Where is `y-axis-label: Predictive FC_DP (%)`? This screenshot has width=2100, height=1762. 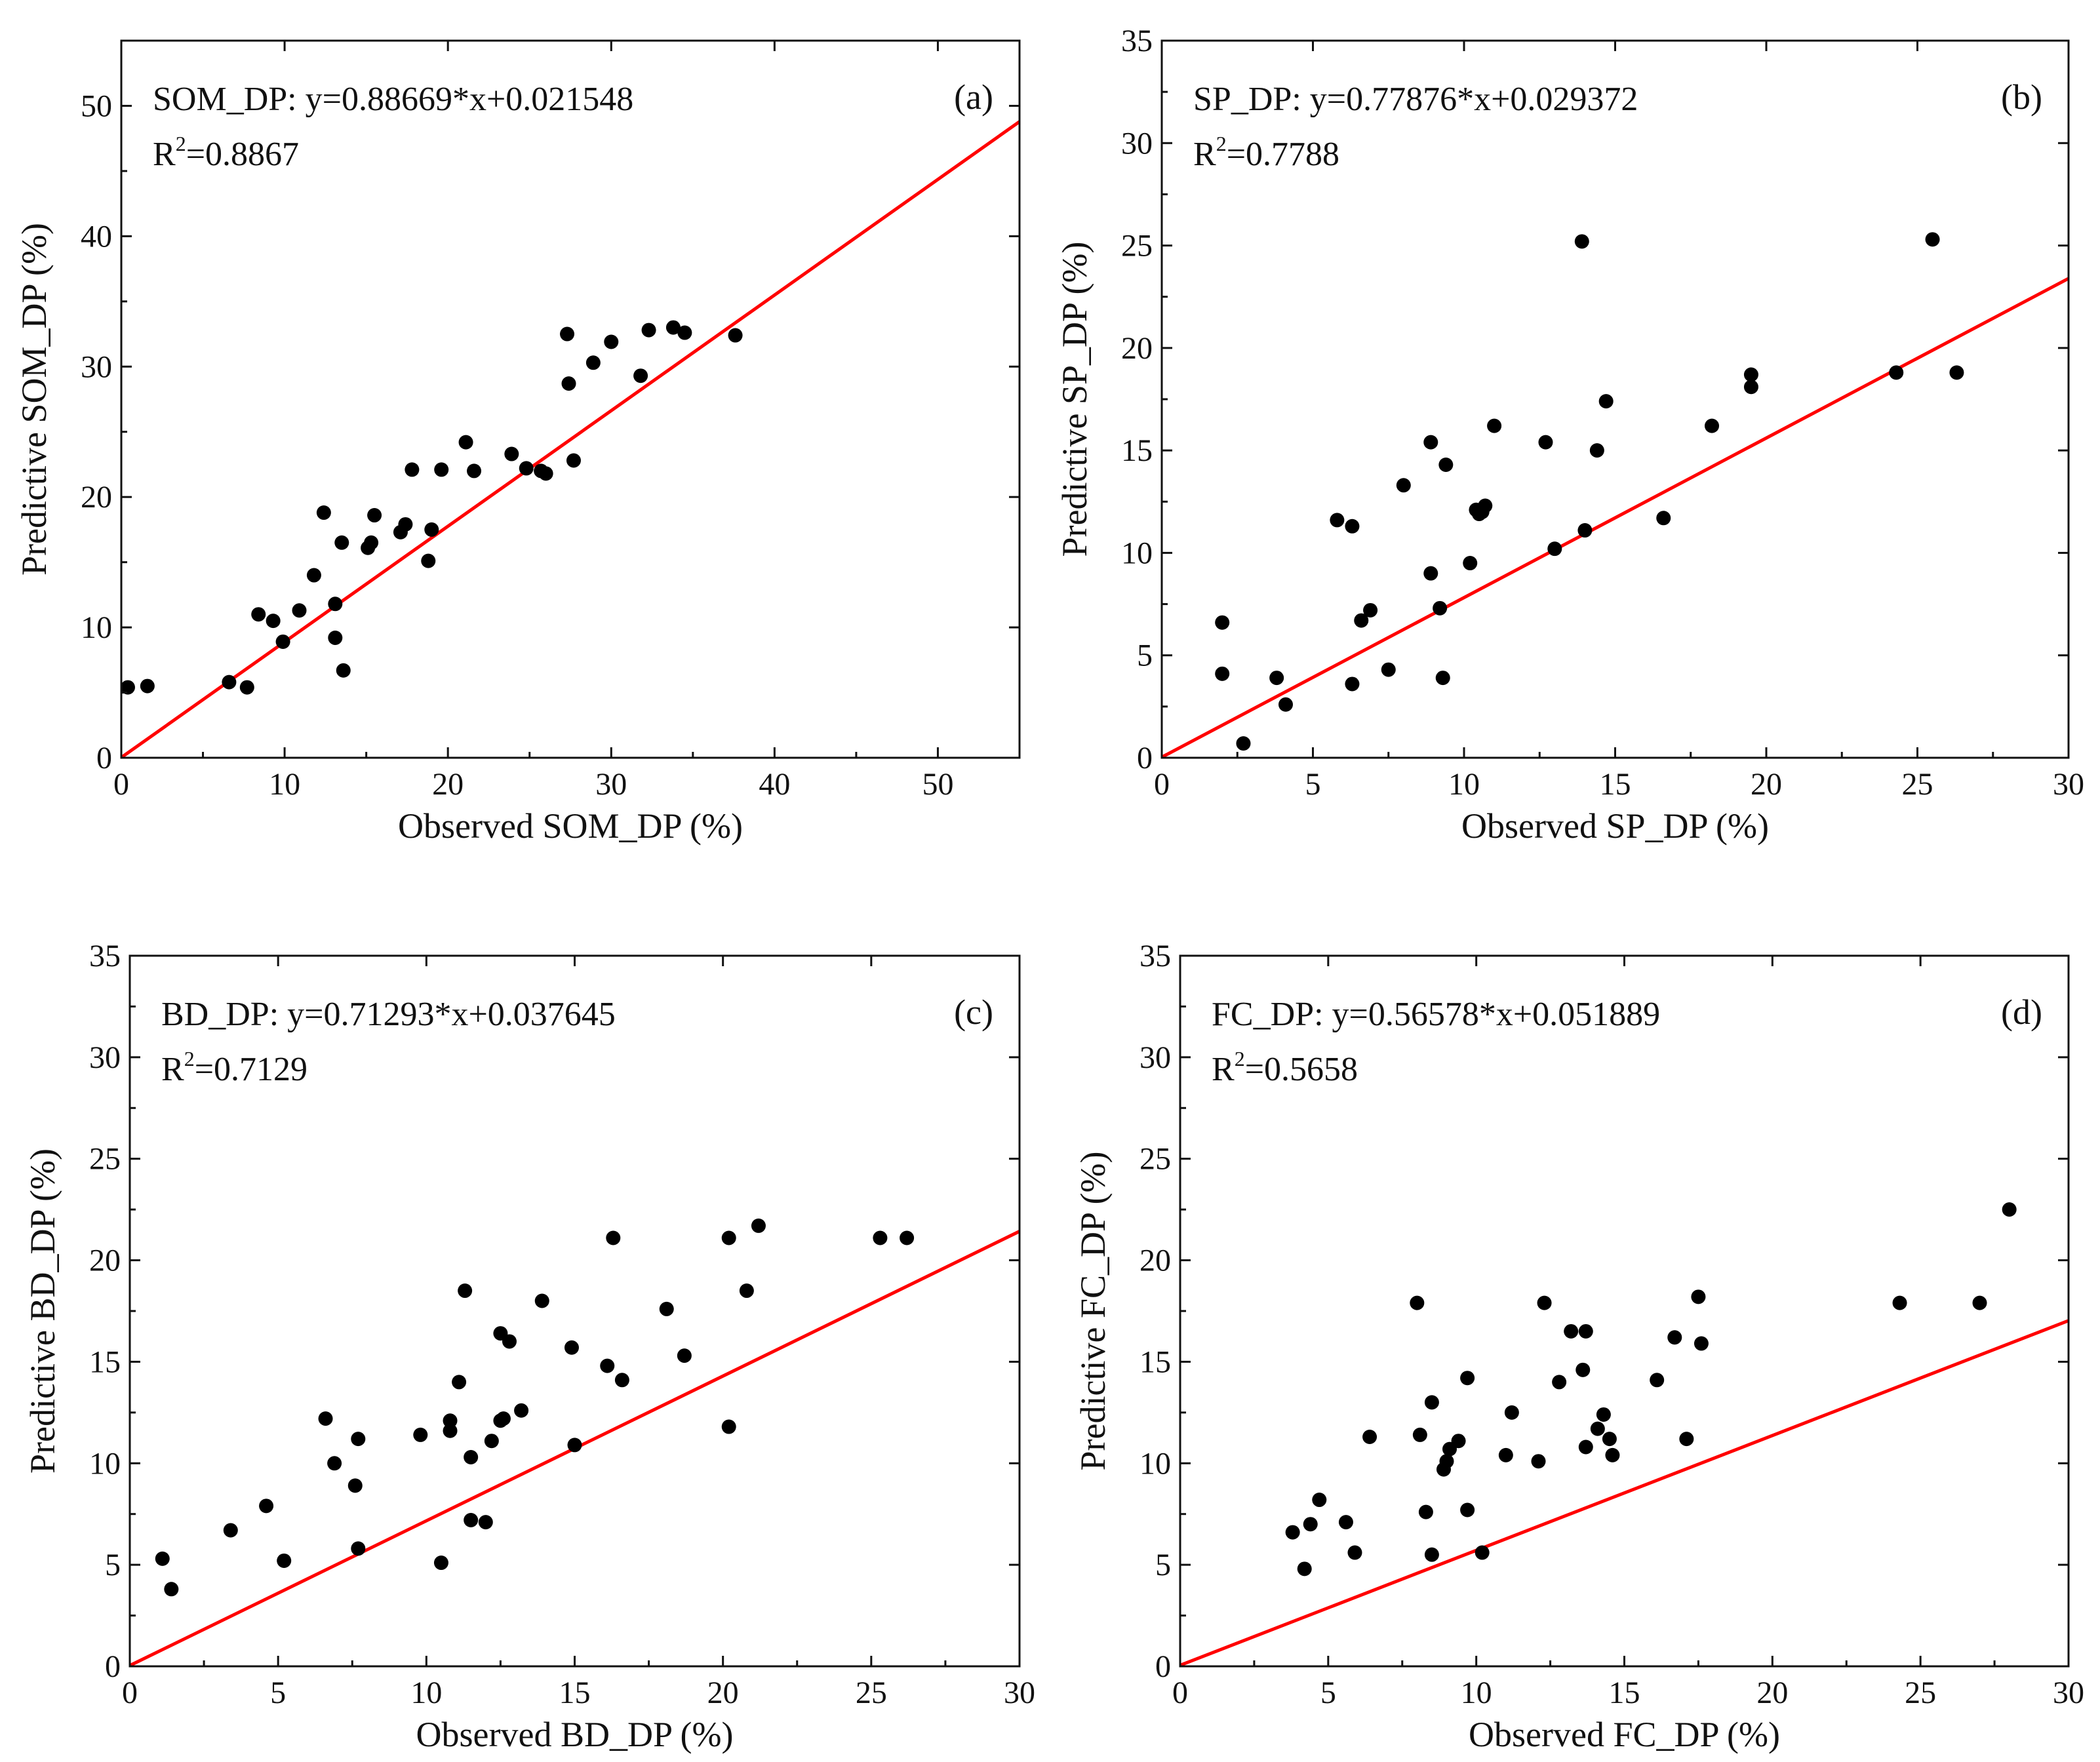
y-axis-label: Predictive FC_DP (%) is located at coordinates (1093, 1311).